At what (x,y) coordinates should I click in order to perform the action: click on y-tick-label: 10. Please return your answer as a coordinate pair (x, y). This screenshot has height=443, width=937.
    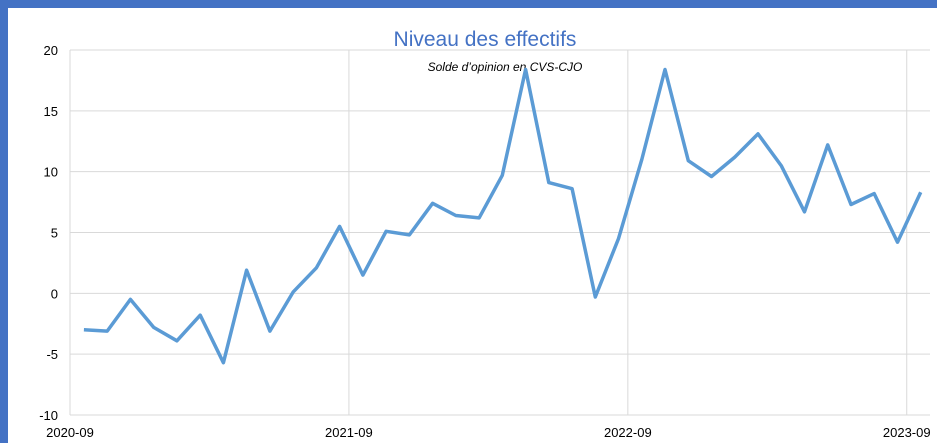
    Looking at the image, I should click on (51, 172).